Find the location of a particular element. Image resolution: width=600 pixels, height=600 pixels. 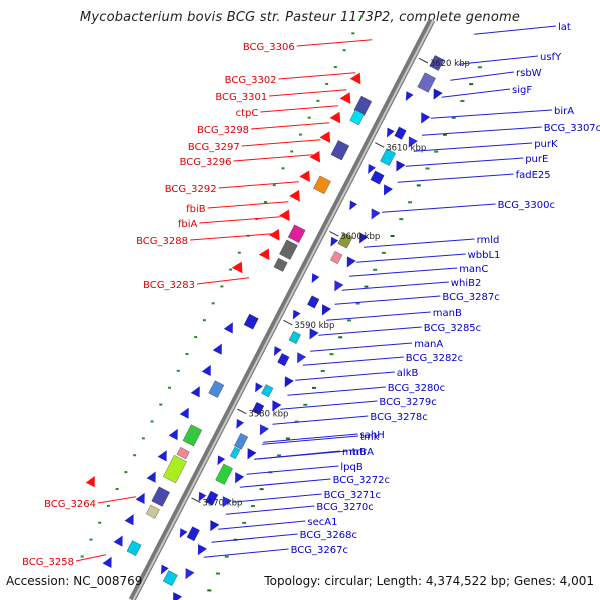

scale-label: 3570 kbp is located at coordinates (222, 504).